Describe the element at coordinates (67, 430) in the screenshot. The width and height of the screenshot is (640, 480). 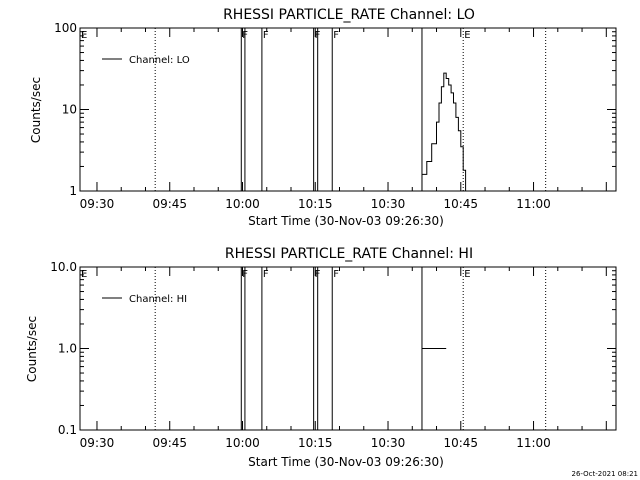
I see `y-tick-label: 0.1` at that location.